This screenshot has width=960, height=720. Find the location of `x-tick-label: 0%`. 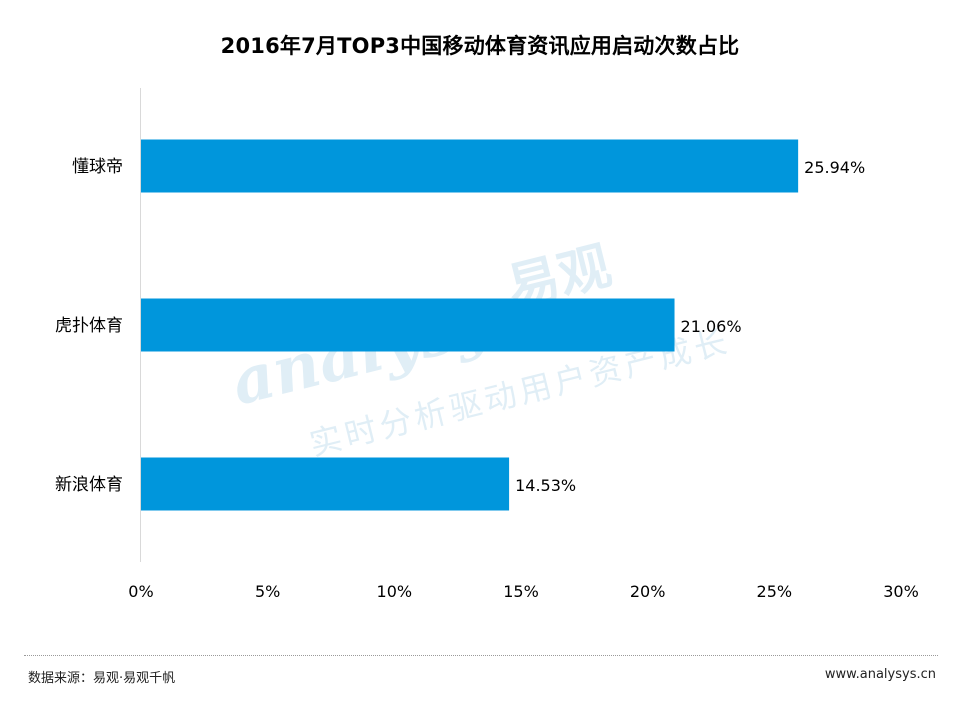

x-tick-label: 0% is located at coordinates (140, 591).